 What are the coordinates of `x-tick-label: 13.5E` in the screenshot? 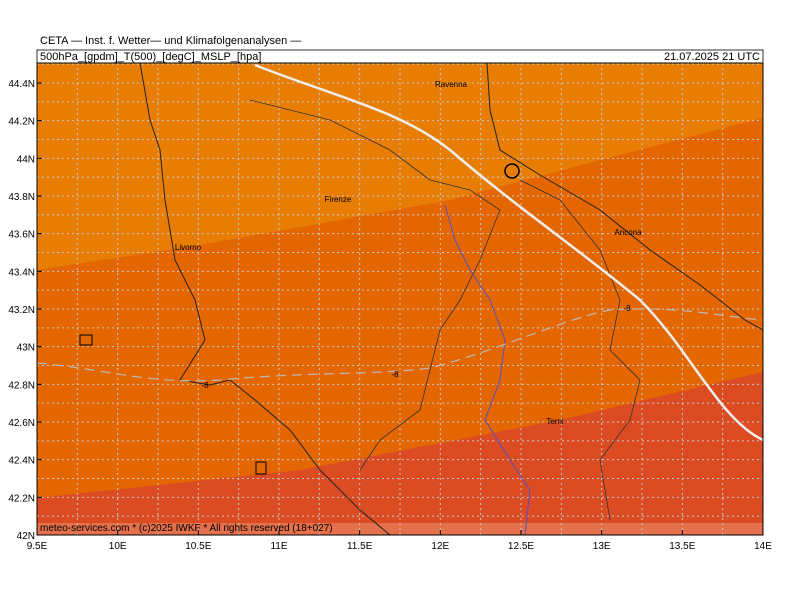 It's located at (682, 546).